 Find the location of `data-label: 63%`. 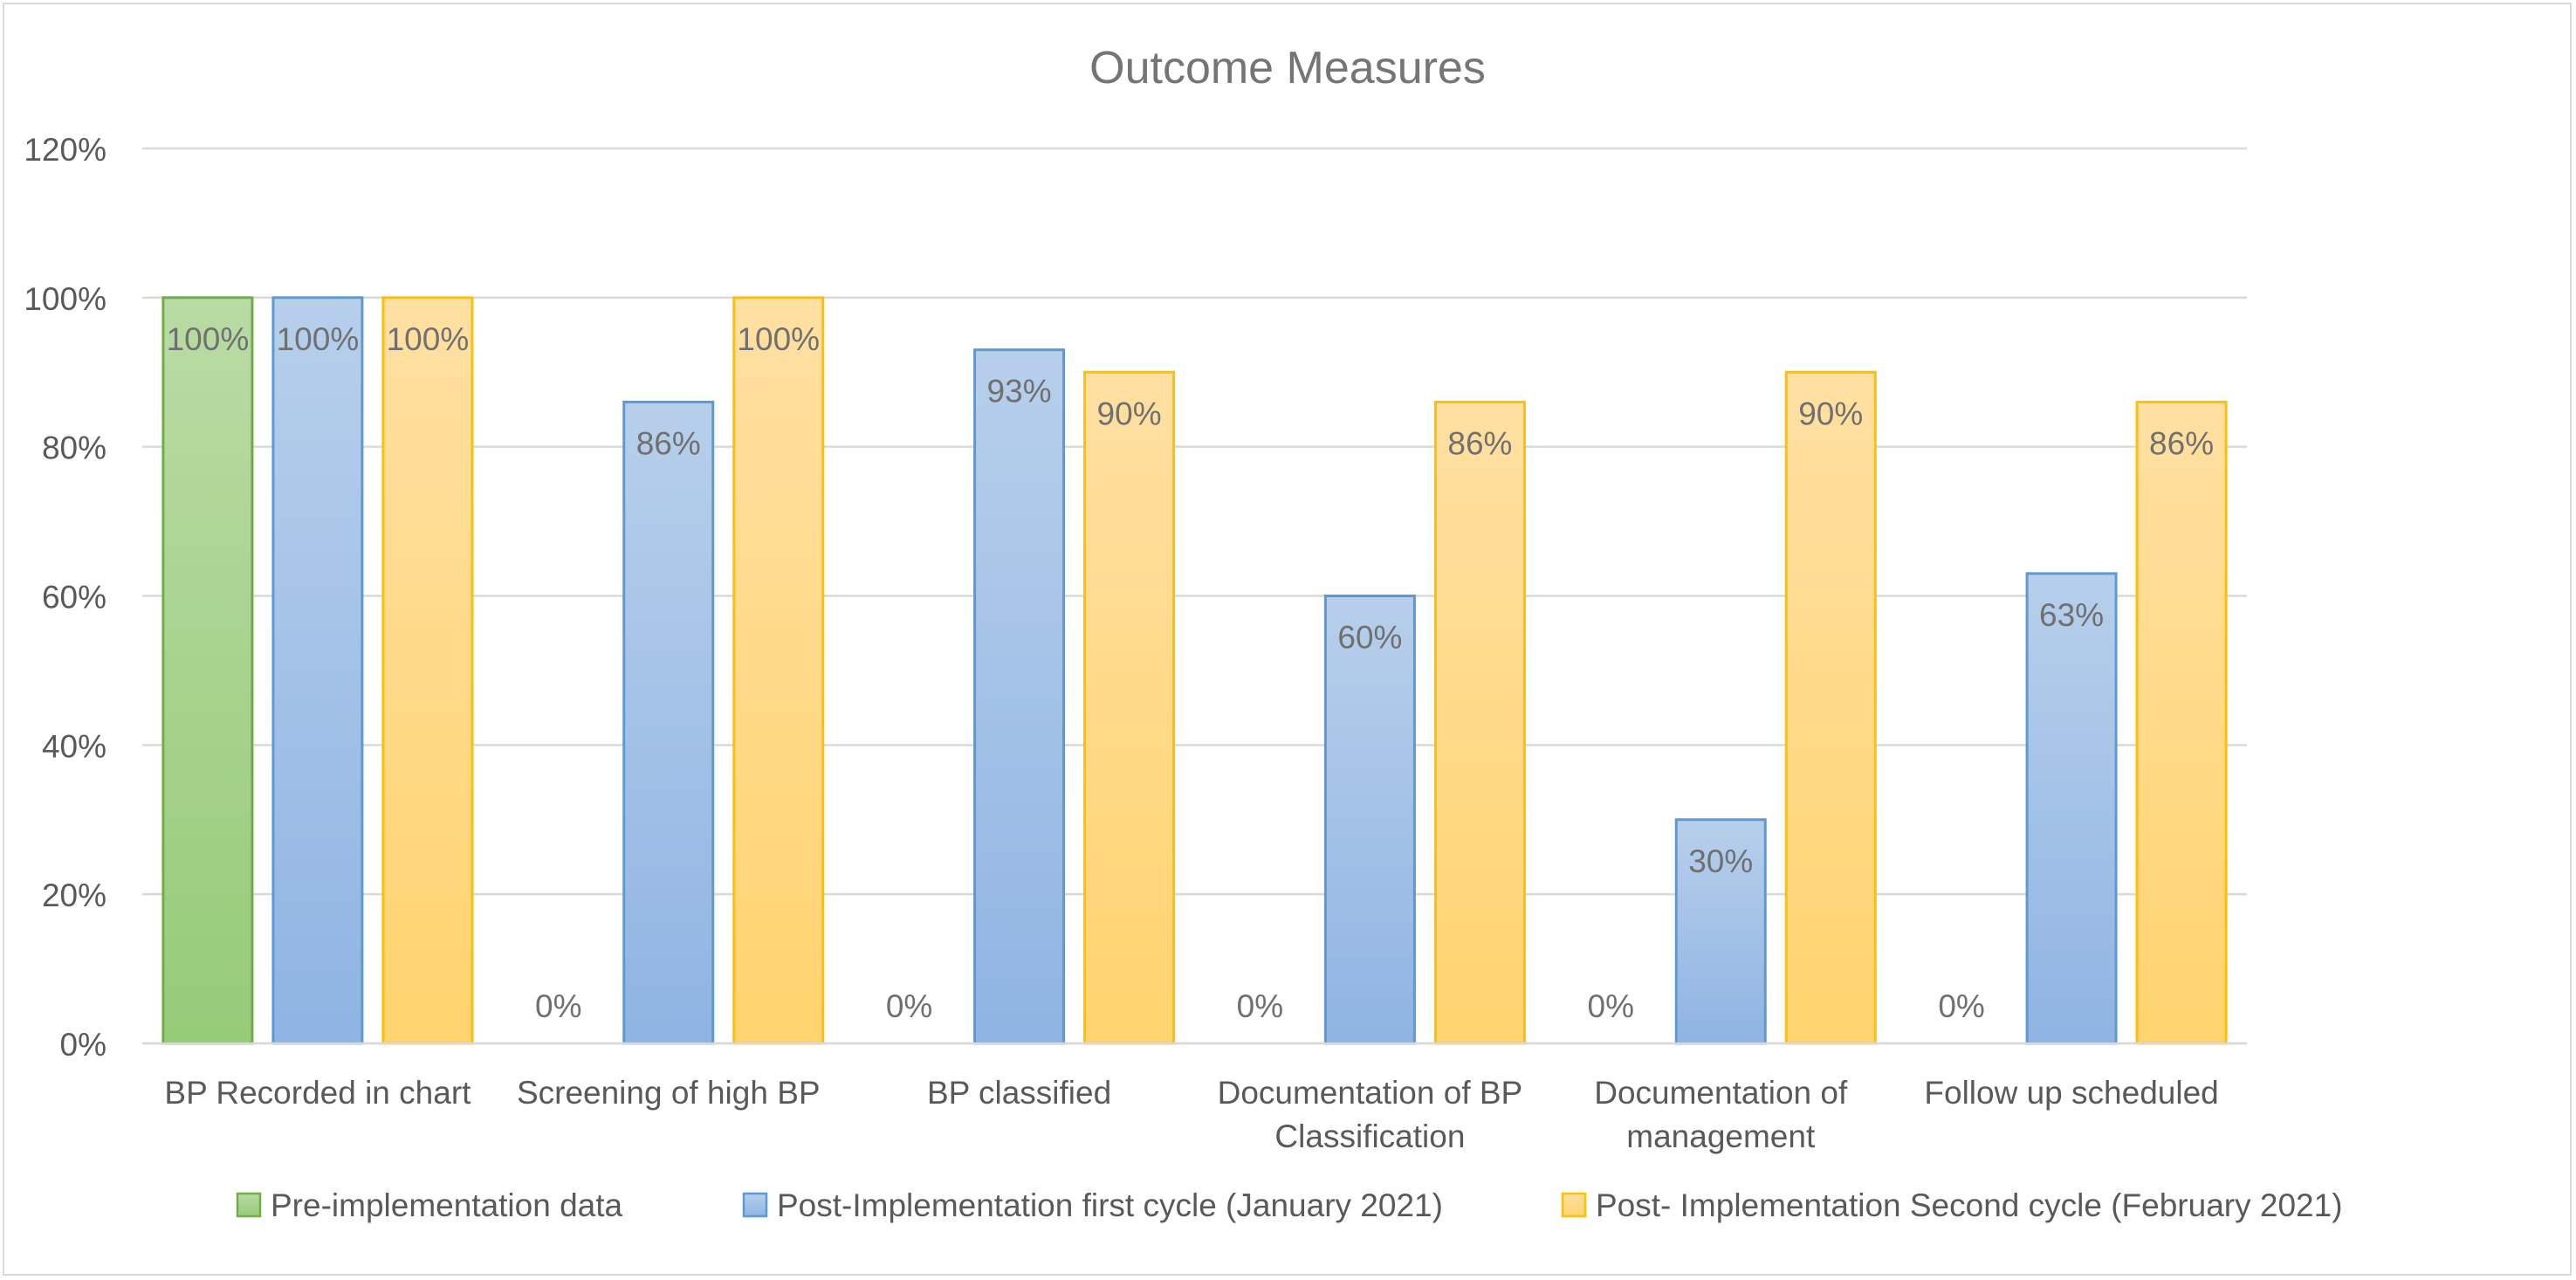

data-label: 63% is located at coordinates (2071, 615).